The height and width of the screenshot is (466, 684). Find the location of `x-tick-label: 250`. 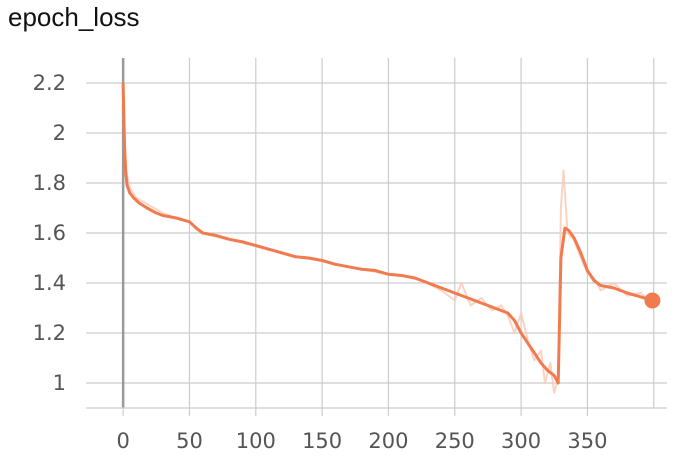

x-tick-label: 250 is located at coordinates (455, 441).